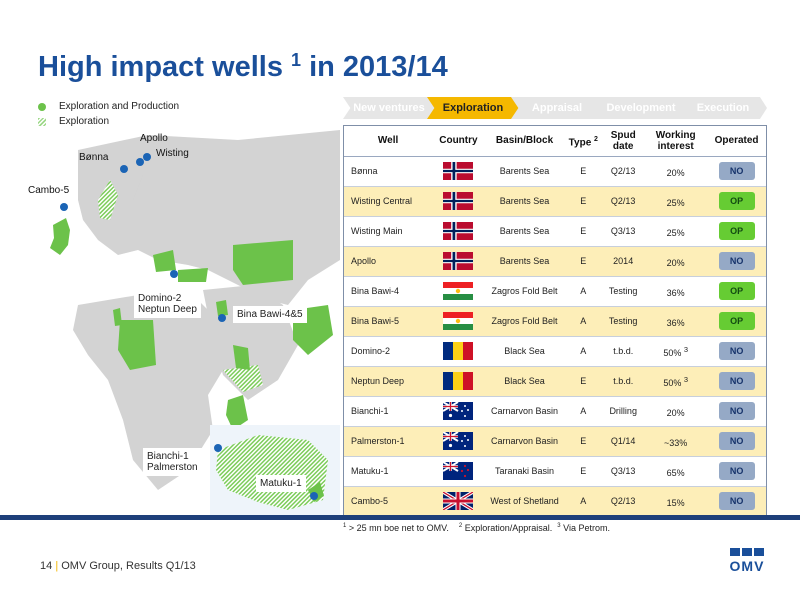 Image resolution: width=800 pixels, height=600 pixels. Describe the element at coordinates (124, 169) in the screenshot. I see `well-marker-bonna` at that location.